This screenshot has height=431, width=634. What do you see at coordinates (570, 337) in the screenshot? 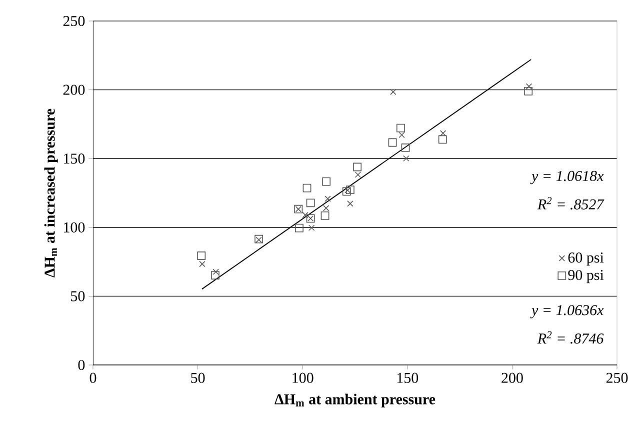
I see `annotation: R$^{2}$ = .8746` at bounding box center [570, 337].